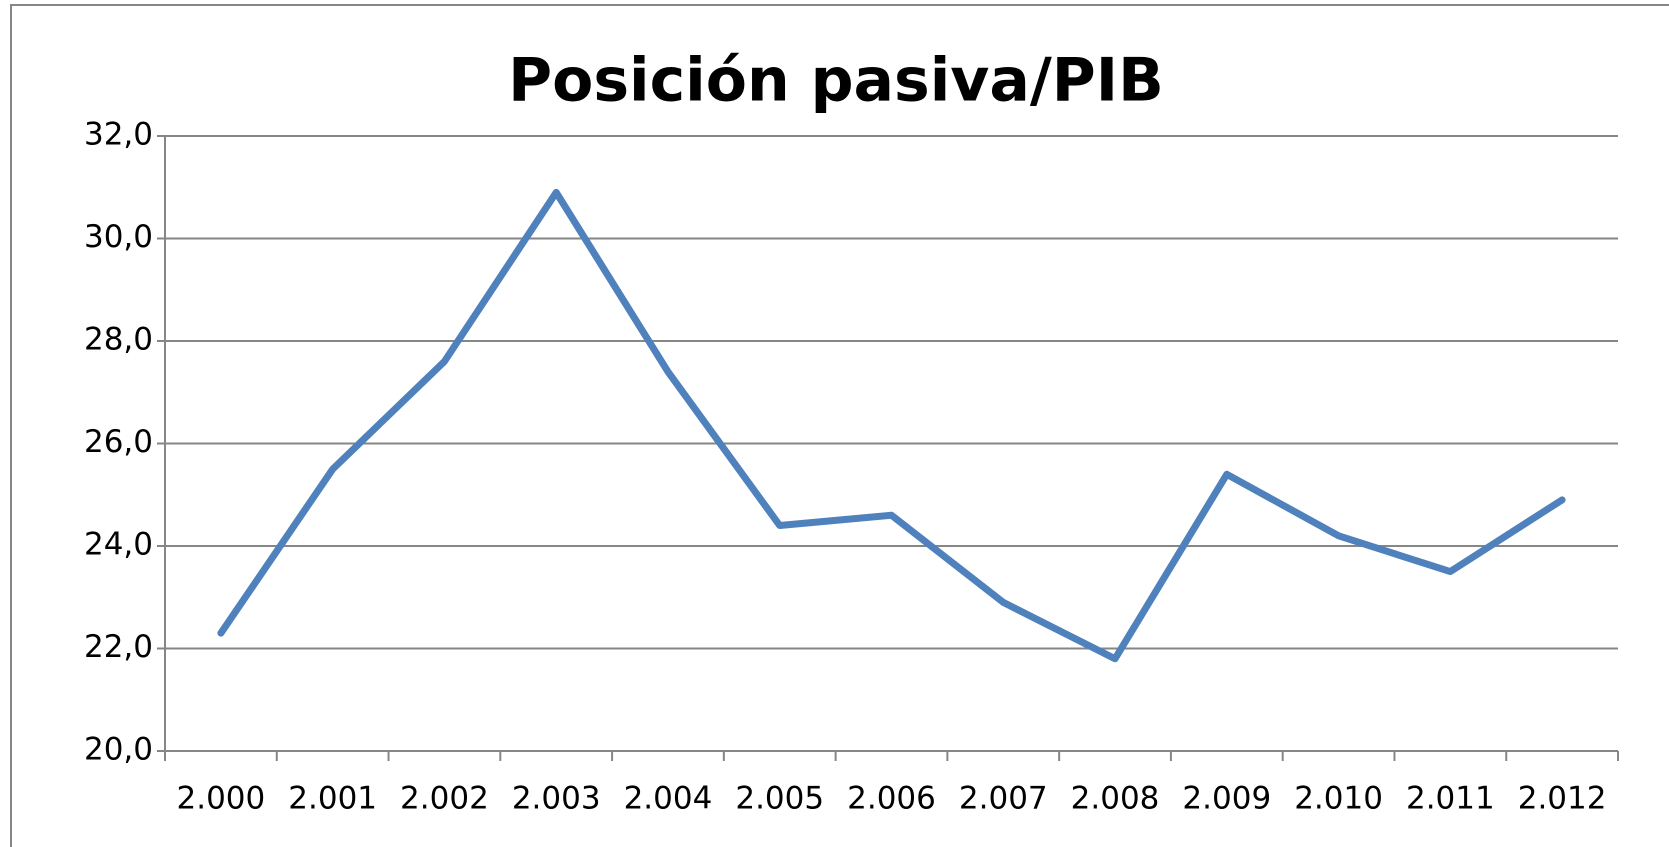  What do you see at coordinates (332, 799) in the screenshot?
I see `x-tick-label: 2.001` at bounding box center [332, 799].